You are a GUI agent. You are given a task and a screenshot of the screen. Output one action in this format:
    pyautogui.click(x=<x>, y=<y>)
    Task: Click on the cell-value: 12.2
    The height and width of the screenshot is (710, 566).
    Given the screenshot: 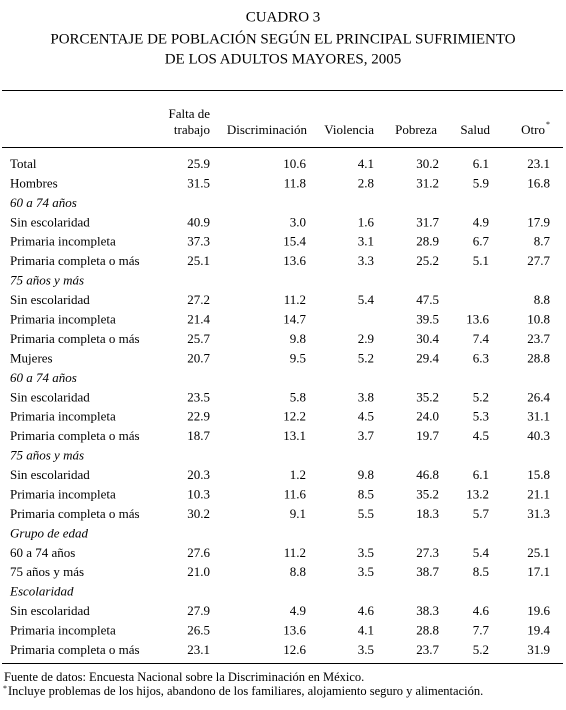 What is the action you would take?
    pyautogui.click(x=294, y=416)
    